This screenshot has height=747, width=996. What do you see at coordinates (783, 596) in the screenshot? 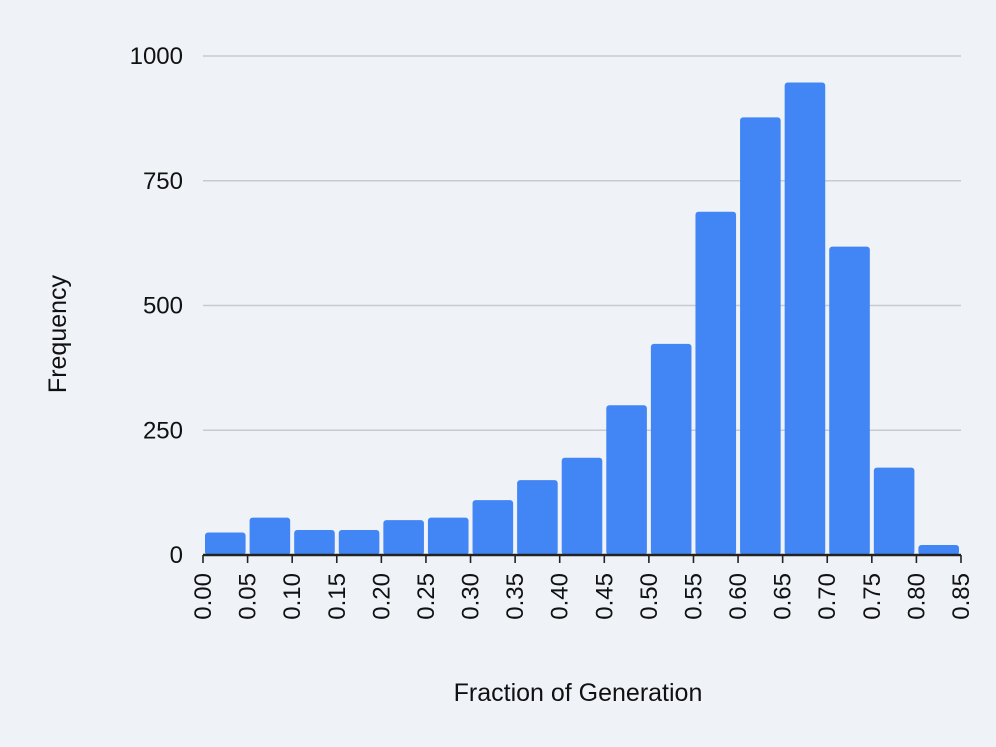
I see `x-tick-label: 0.65` at bounding box center [783, 596].